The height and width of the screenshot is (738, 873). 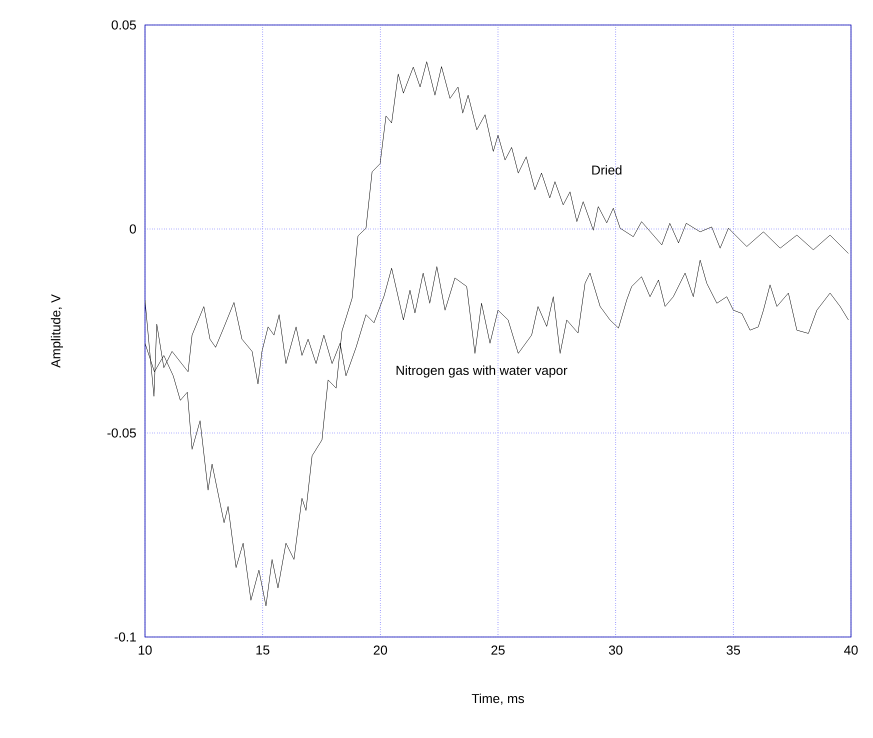 What do you see at coordinates (263, 650) in the screenshot?
I see `x-tick-label: 15` at bounding box center [263, 650].